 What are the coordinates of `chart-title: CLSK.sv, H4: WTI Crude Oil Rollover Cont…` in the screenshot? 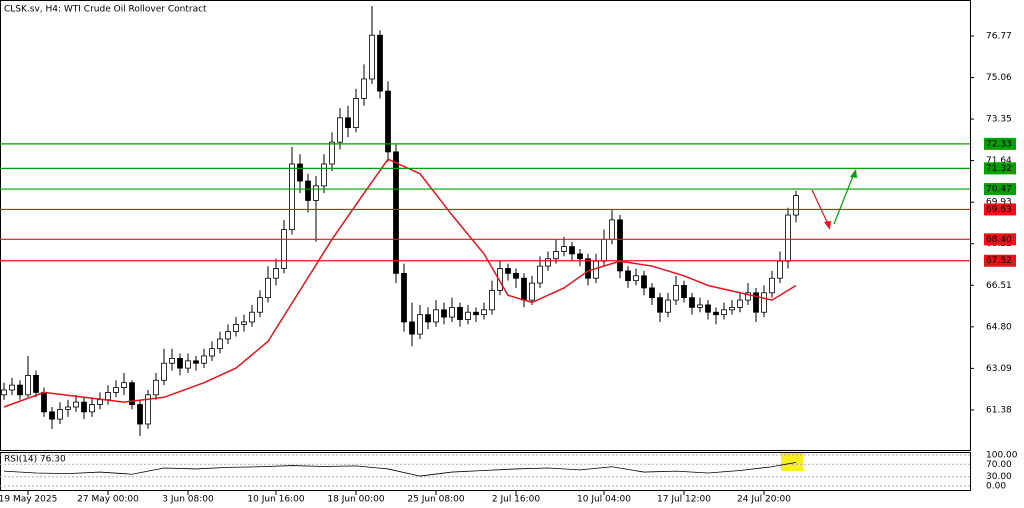 It's located at (105, 10).